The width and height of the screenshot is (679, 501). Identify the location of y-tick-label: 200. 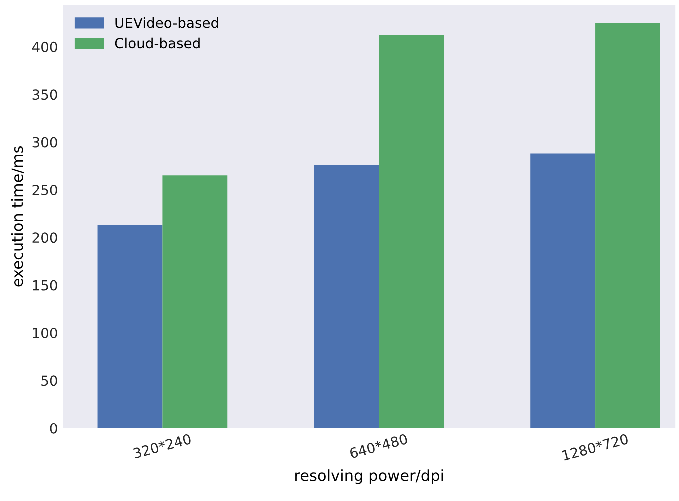
(45, 238).